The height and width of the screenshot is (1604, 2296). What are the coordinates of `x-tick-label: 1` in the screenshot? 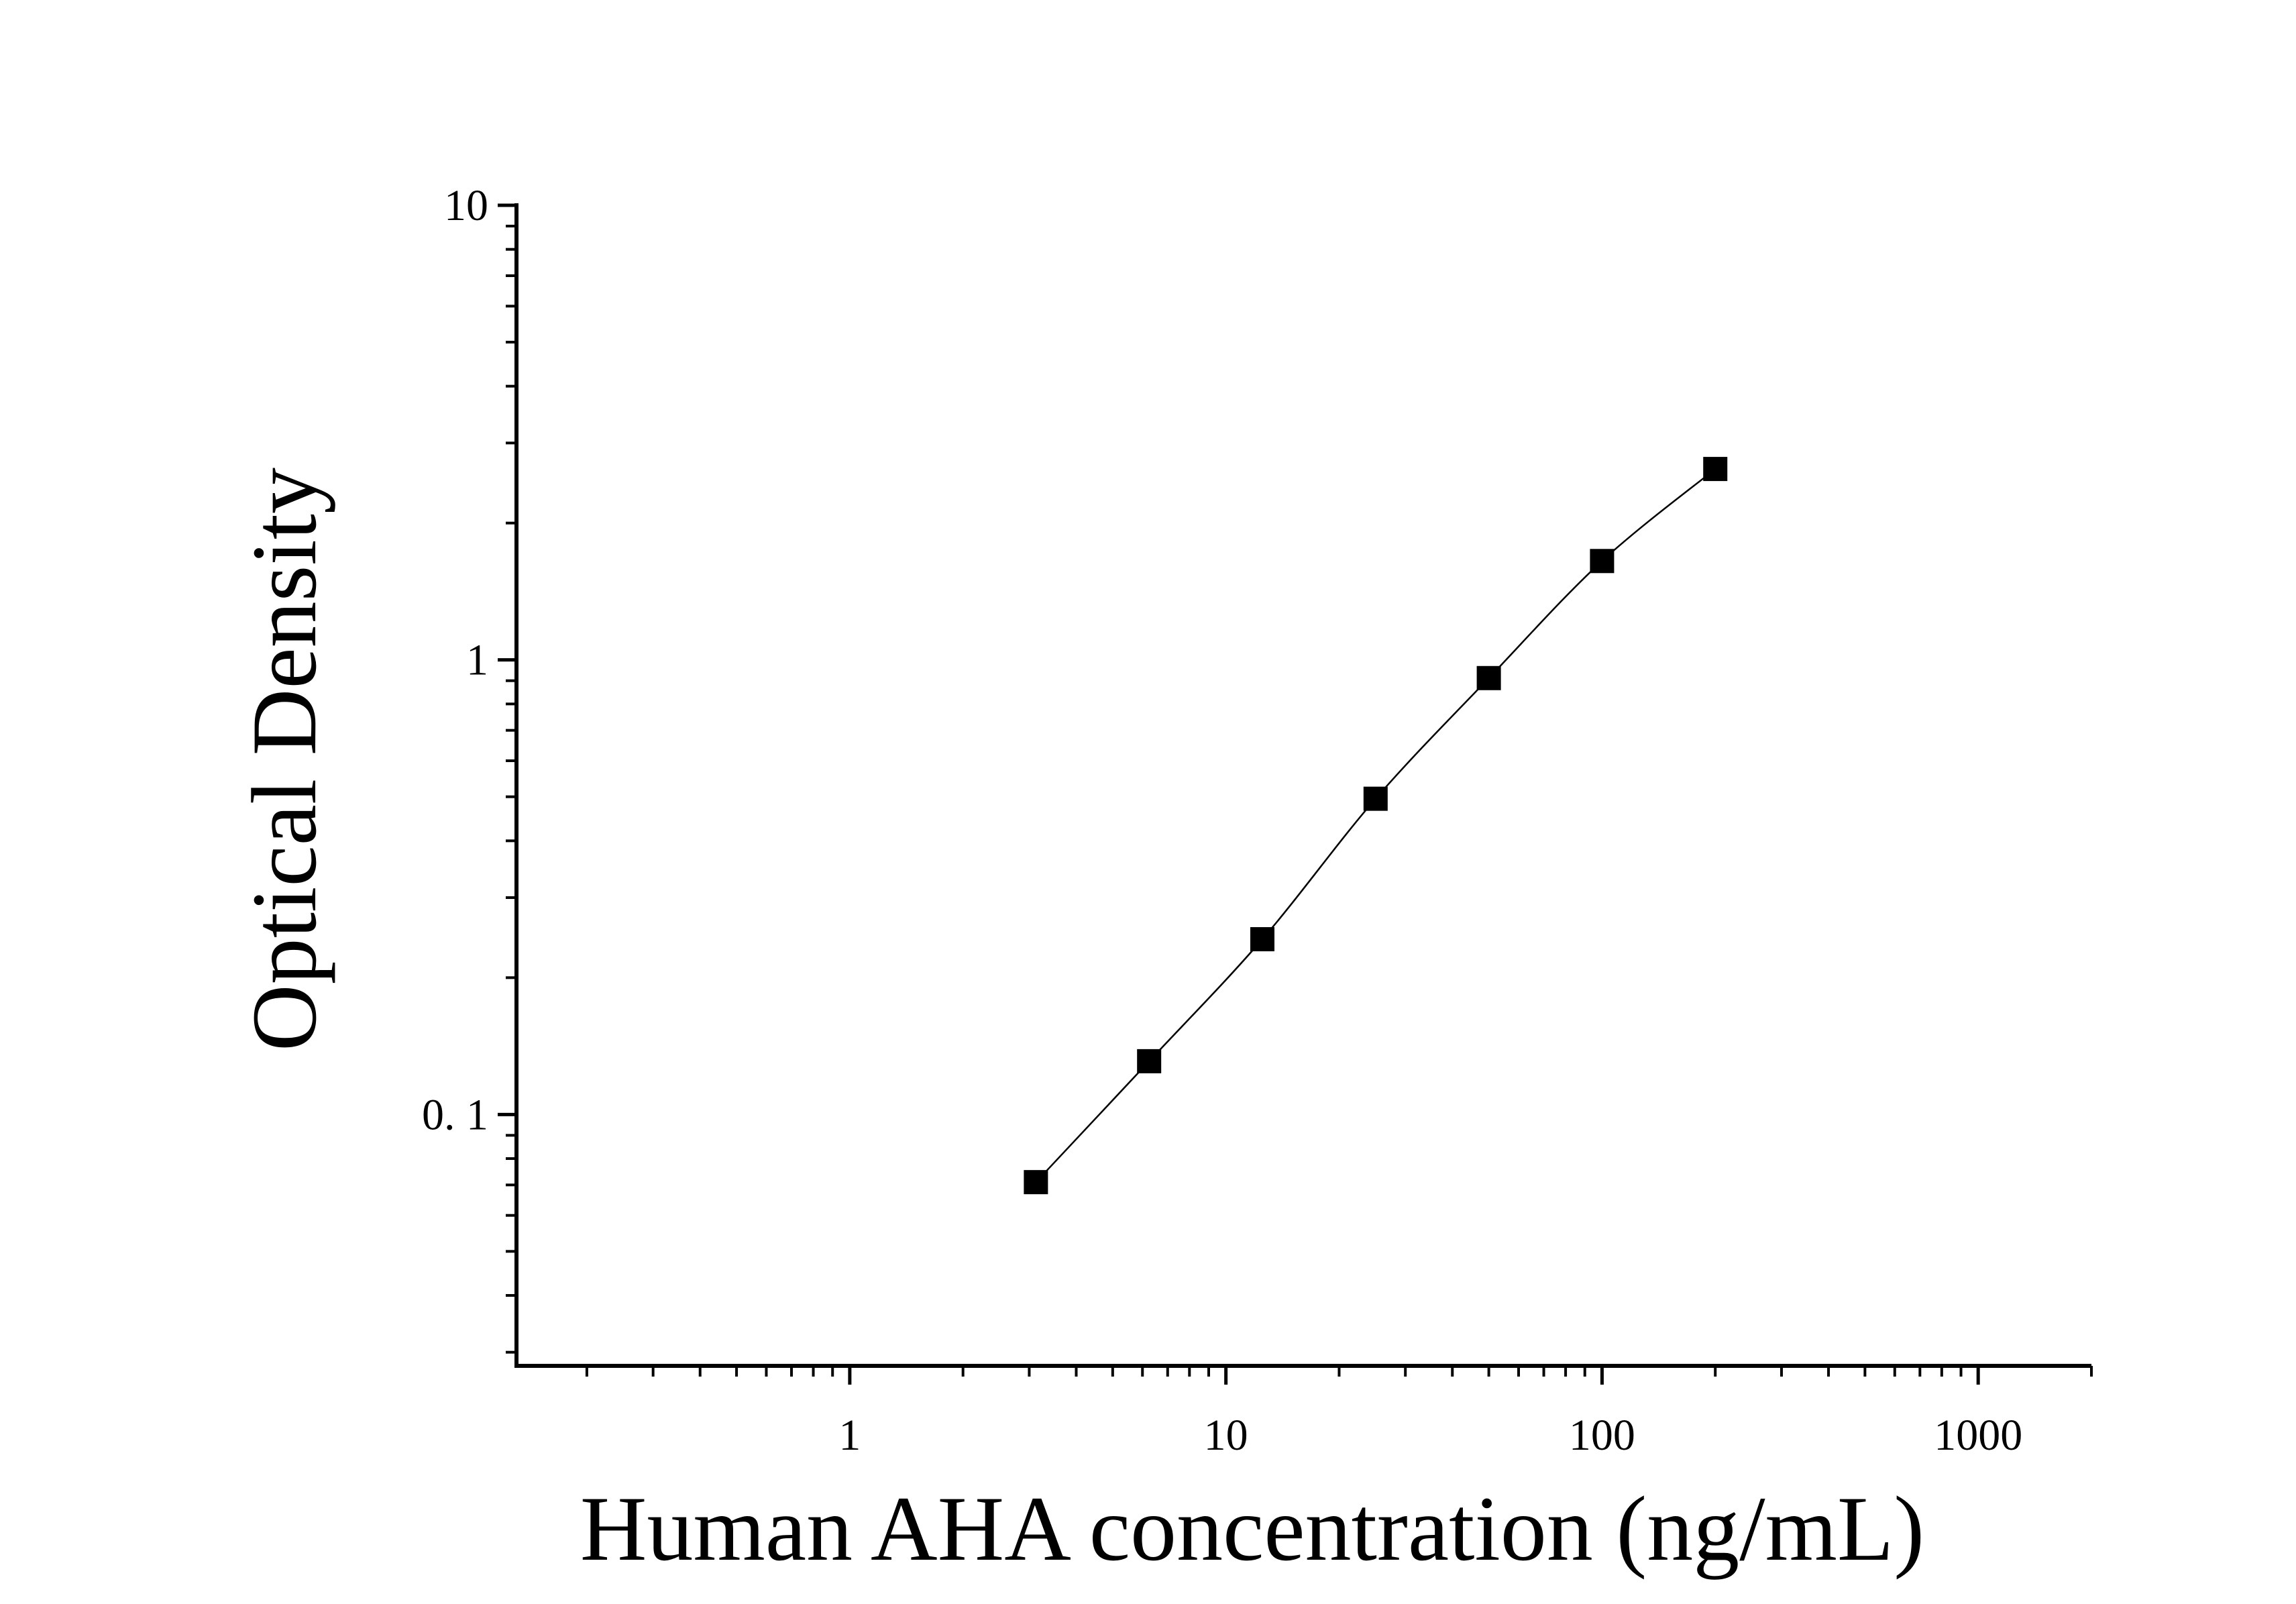 It's located at (850, 1435).